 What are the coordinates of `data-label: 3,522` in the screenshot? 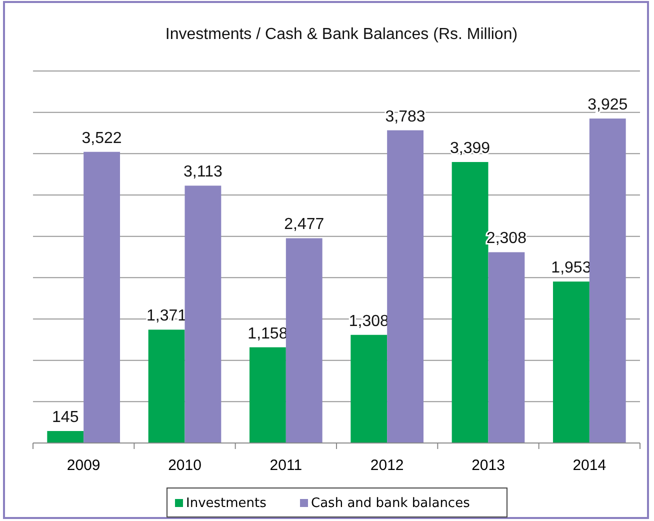 It's located at (102, 138).